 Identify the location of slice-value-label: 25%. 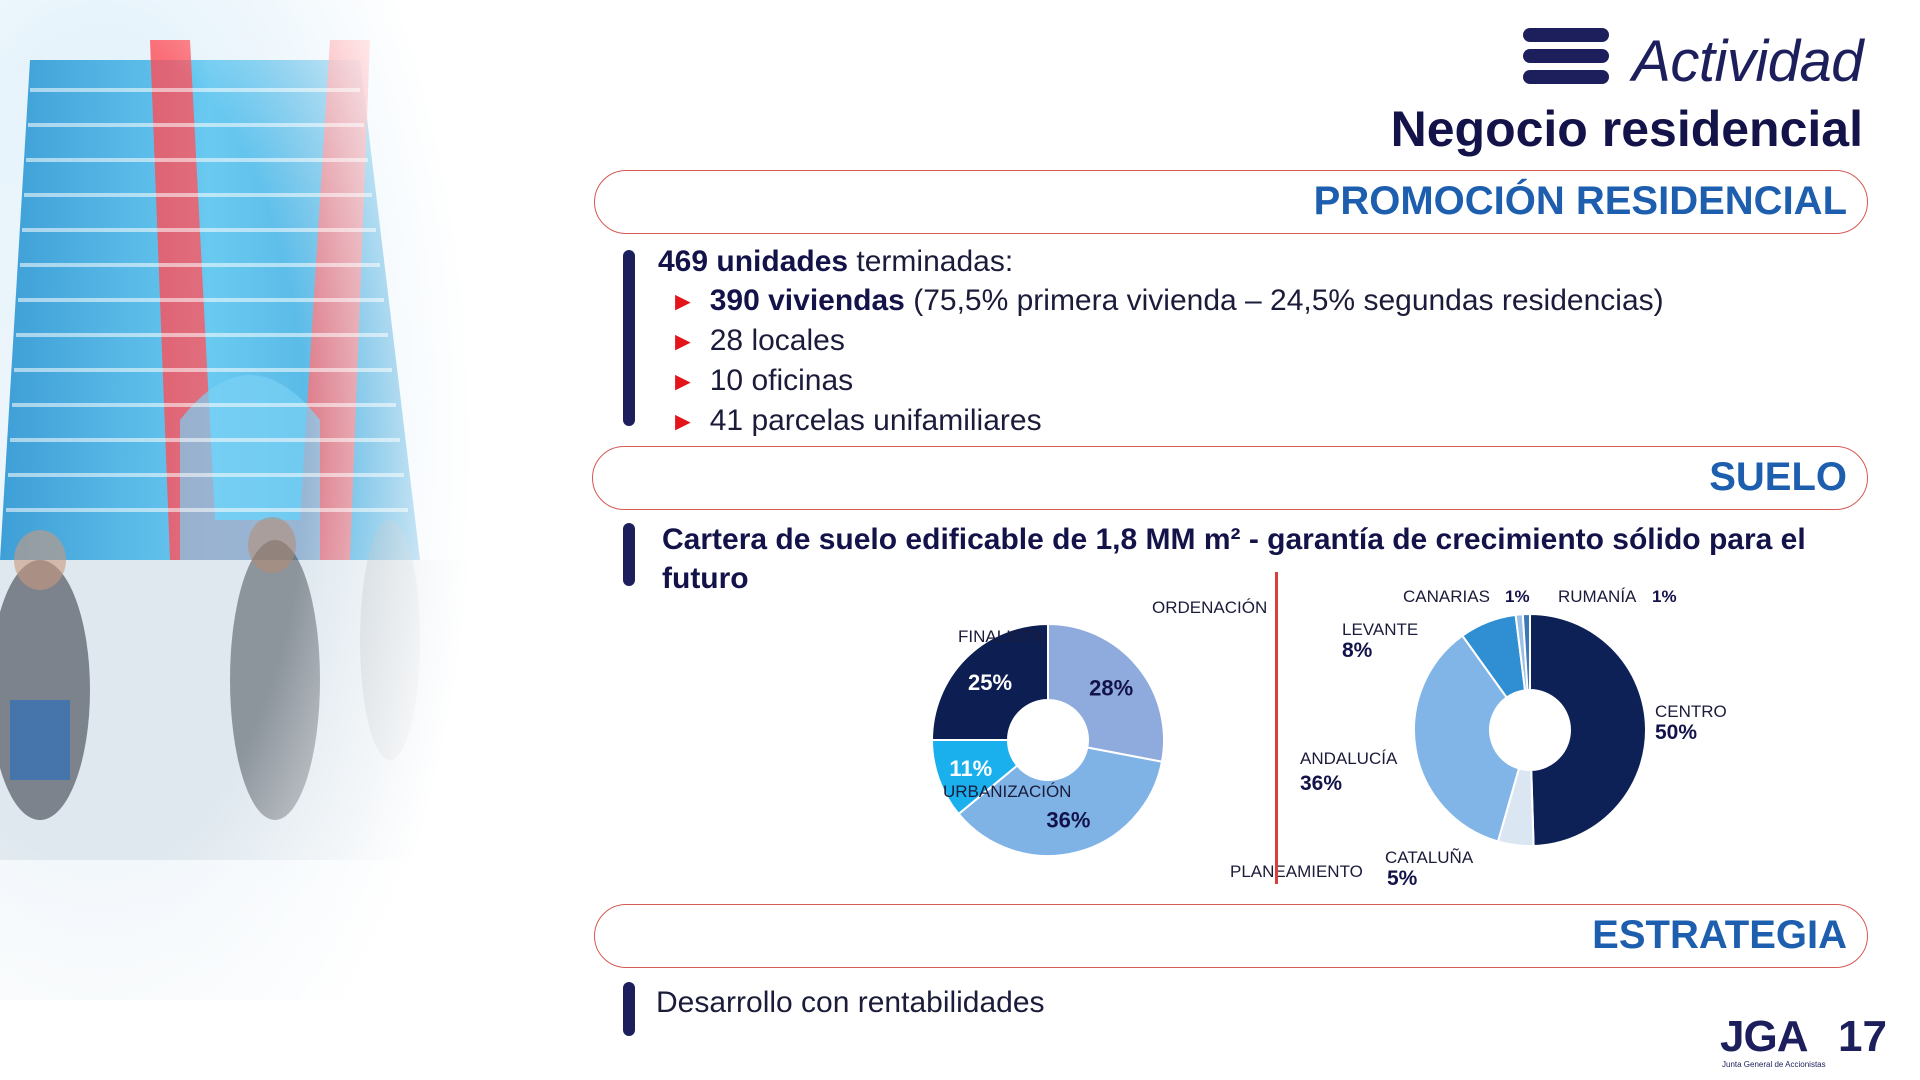
(990, 682).